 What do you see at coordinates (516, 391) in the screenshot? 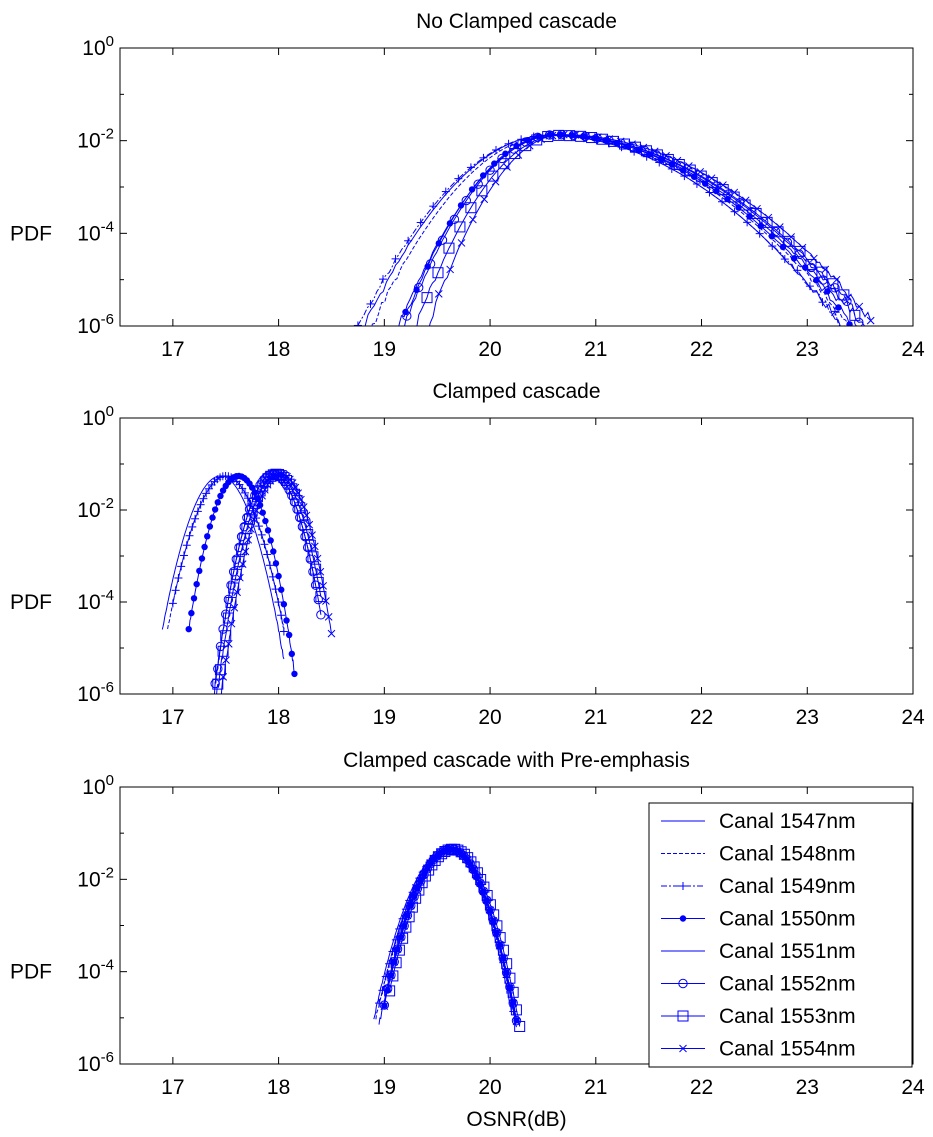
I see `subplot-title: Clamped cascade` at bounding box center [516, 391].